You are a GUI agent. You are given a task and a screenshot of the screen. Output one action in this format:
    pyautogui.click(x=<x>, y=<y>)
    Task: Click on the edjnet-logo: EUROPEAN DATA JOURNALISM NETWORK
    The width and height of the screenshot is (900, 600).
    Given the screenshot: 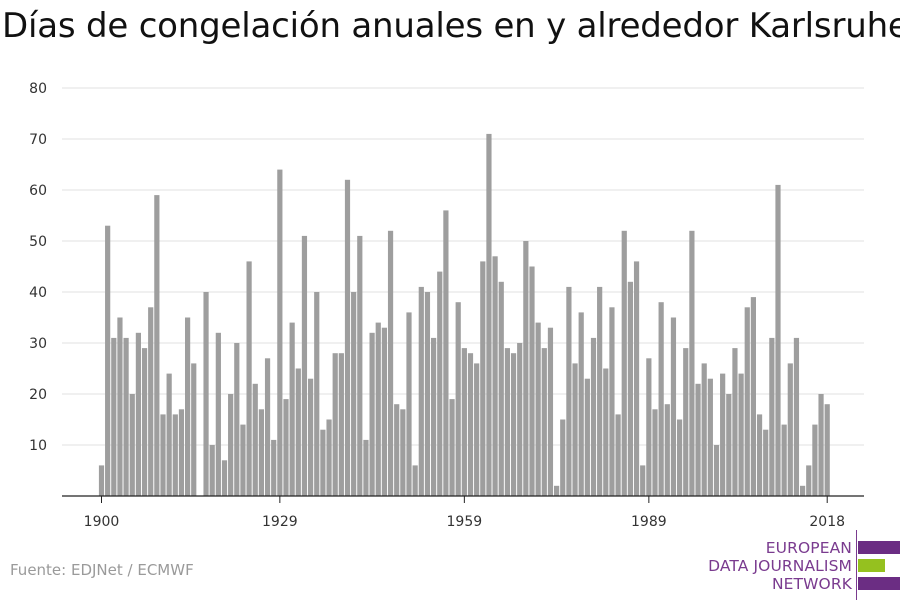 What is the action you would take?
    pyautogui.click(x=800, y=565)
    